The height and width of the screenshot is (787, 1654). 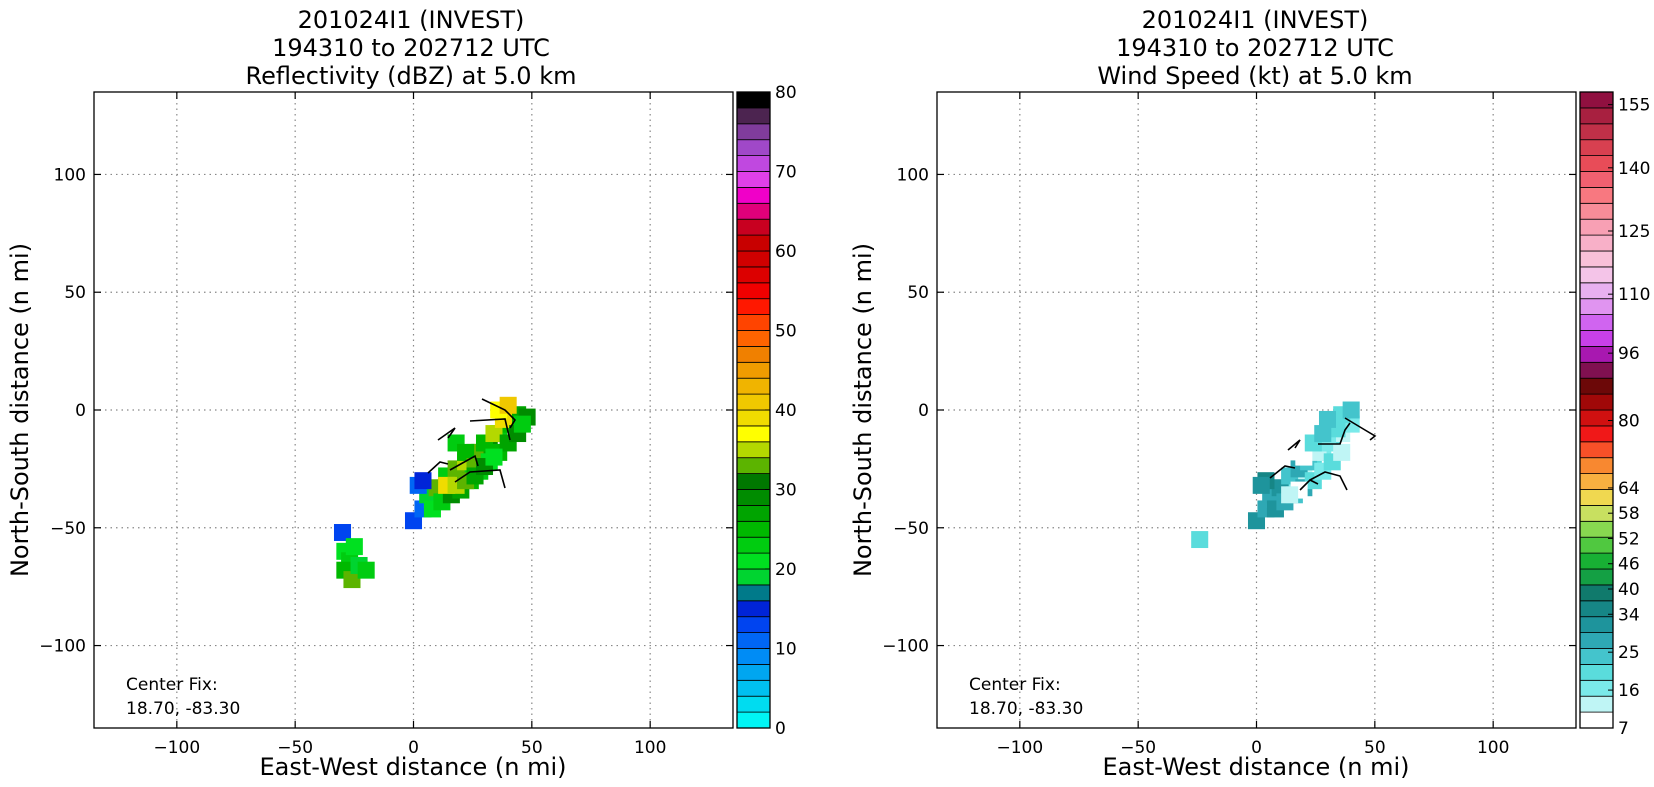 What do you see at coordinates (1629, 514) in the screenshot?
I see `colorbar-tick-label: 58` at bounding box center [1629, 514].